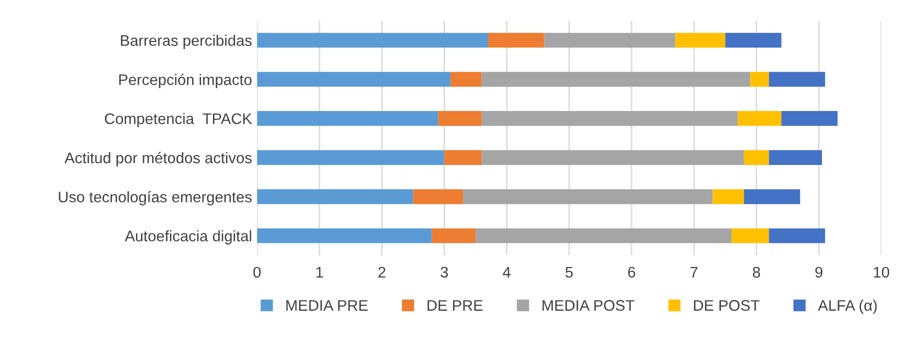  Describe the element at coordinates (188, 237) in the screenshot. I see `y-tick-label: Autoeficacia digital` at that location.